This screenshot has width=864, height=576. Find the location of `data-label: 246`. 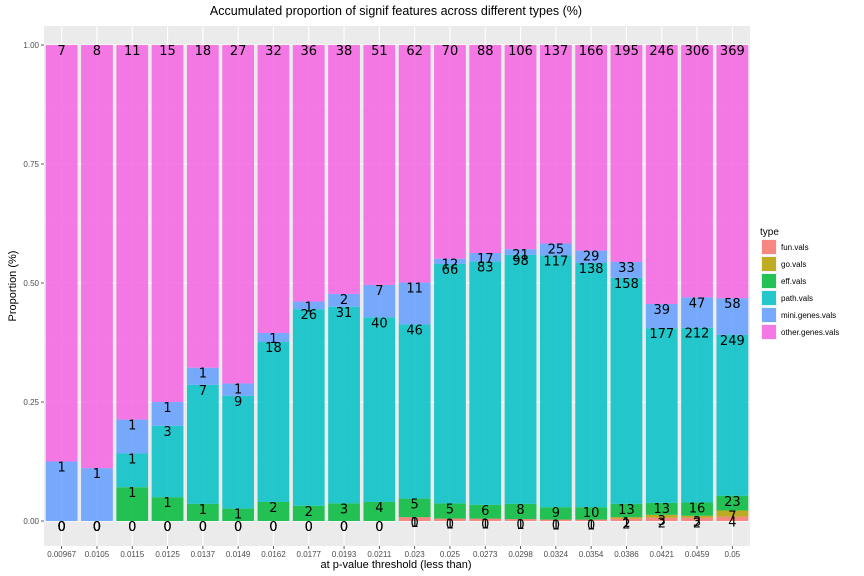

data-label: 246 is located at coordinates (661, 51).